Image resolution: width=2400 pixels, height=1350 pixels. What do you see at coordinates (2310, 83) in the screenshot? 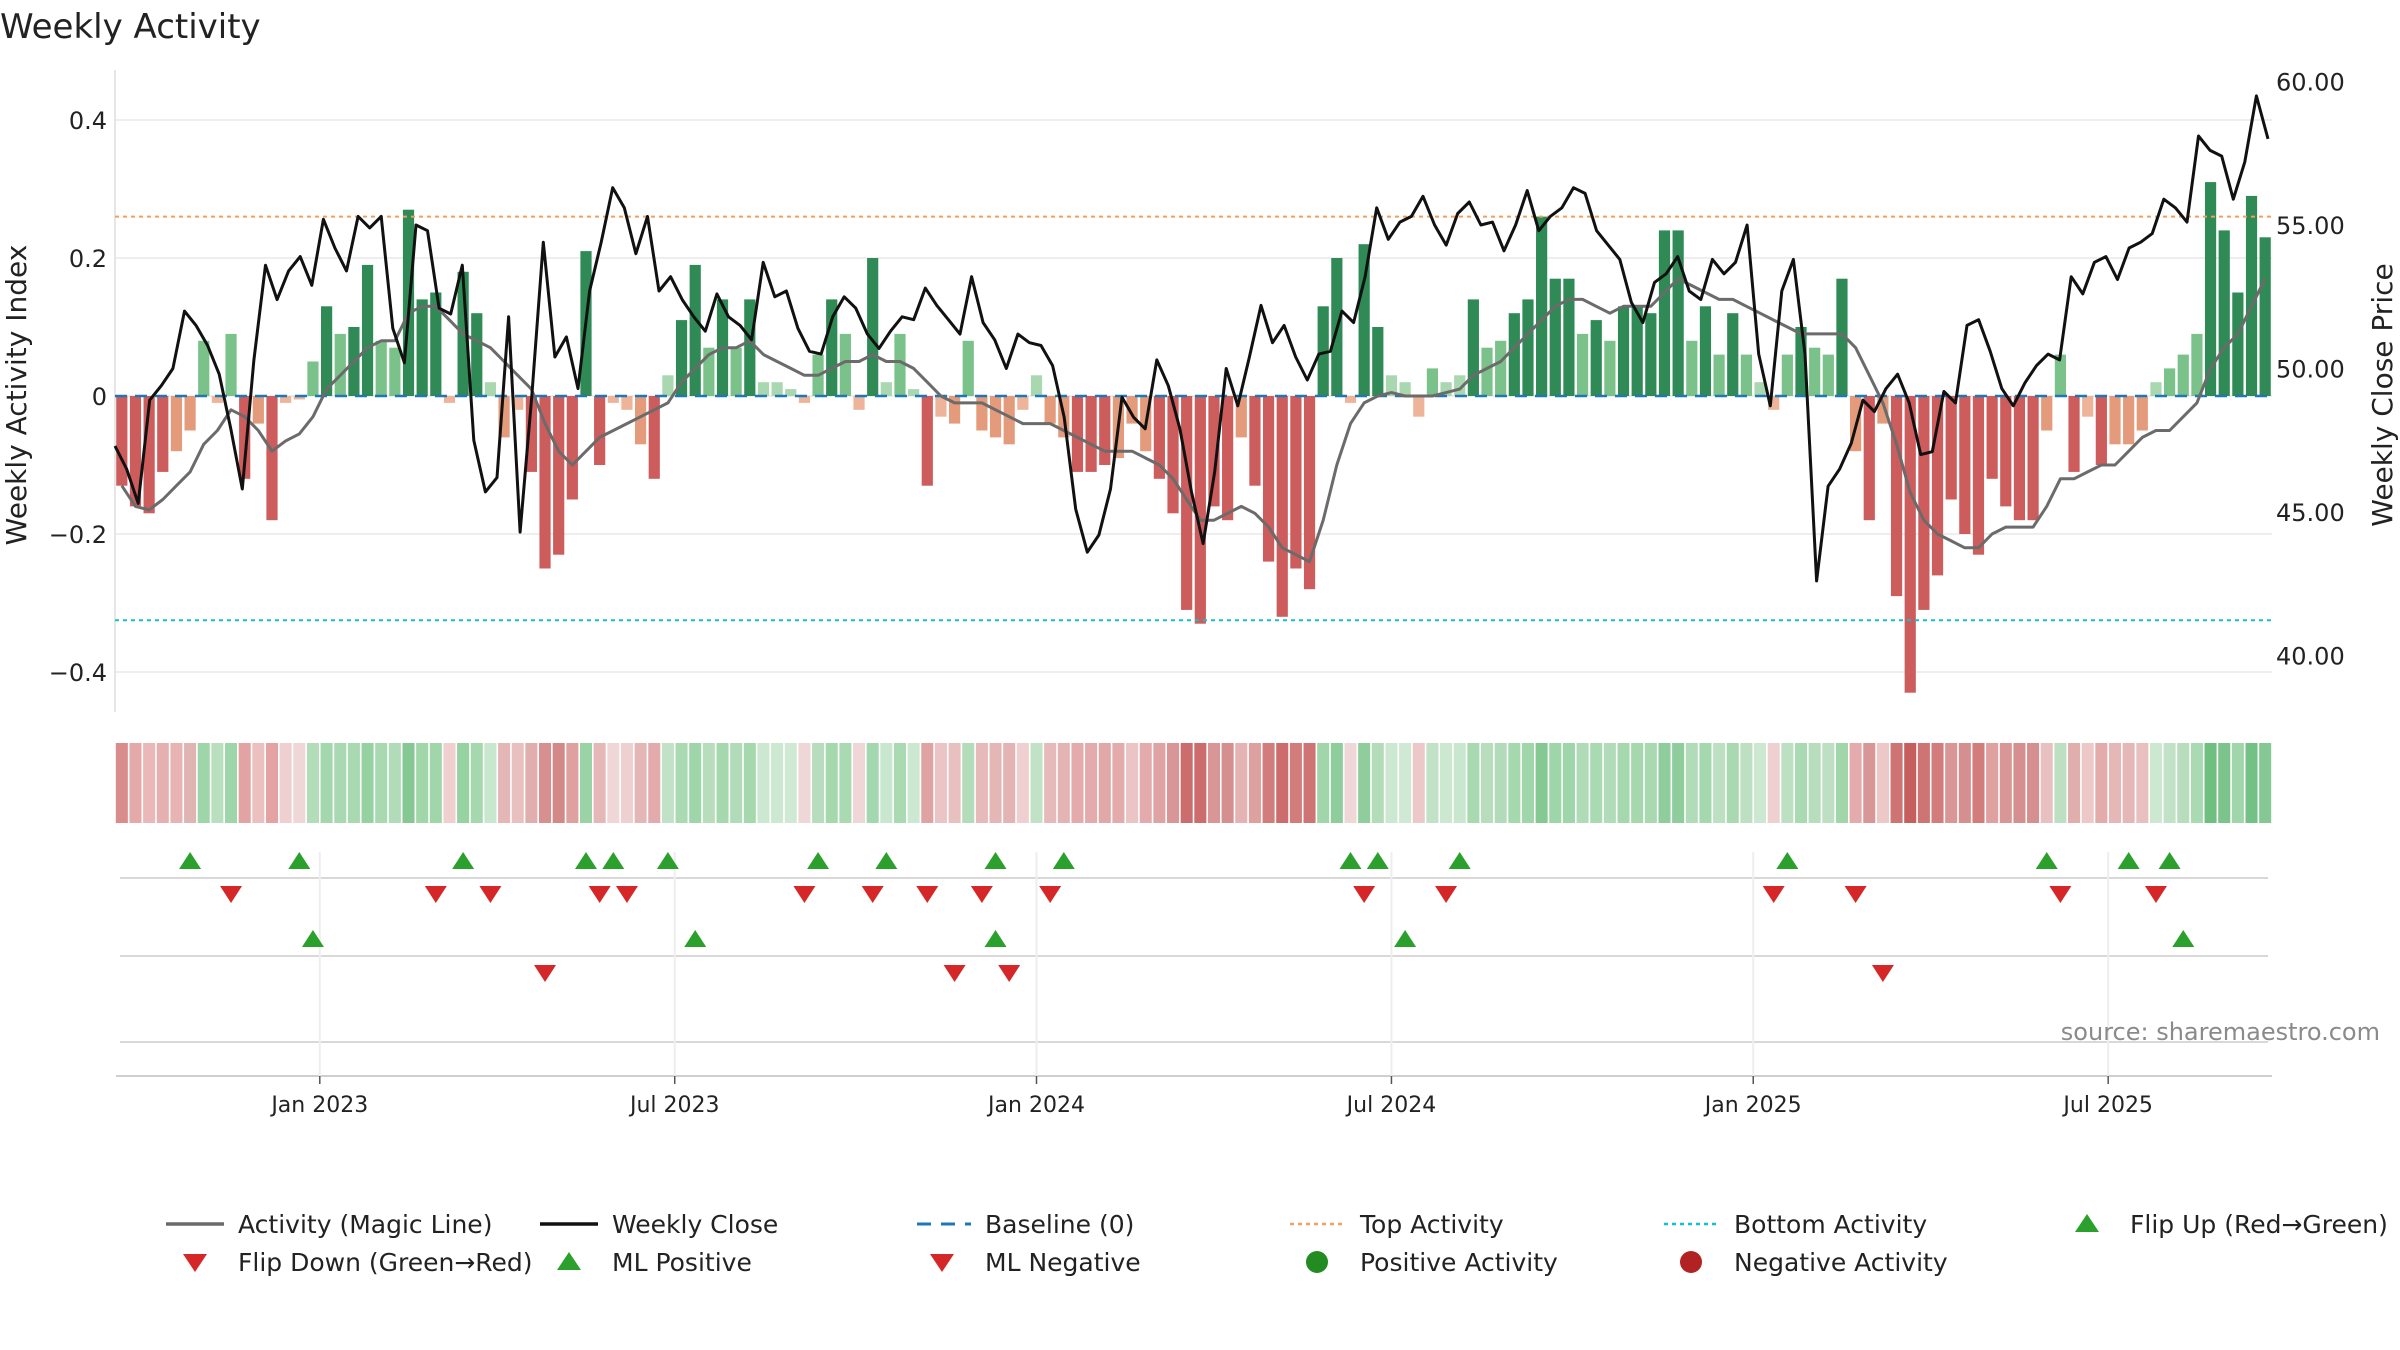
I see `right-tick-label: 60.00` at bounding box center [2310, 83].